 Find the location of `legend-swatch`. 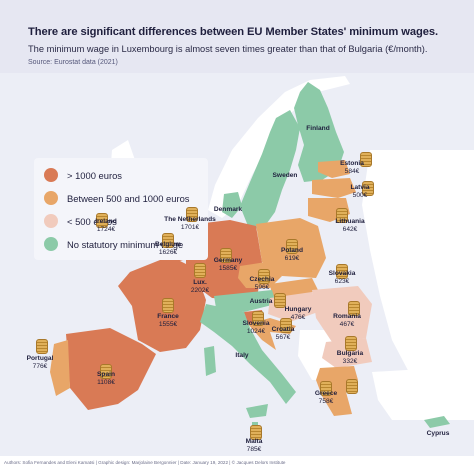

legend-swatch is located at coordinates (51, 175).